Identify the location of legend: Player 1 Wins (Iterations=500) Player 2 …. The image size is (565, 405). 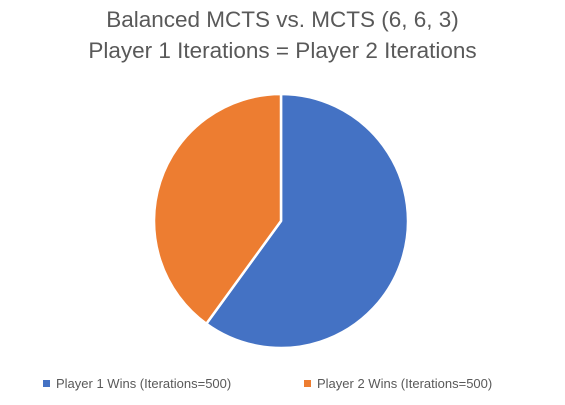
(282, 384).